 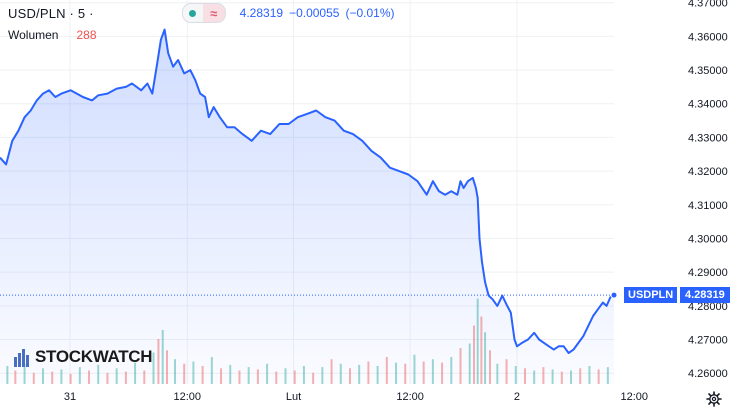 I want to click on y-tick-label: 4.31000, so click(x=708, y=206).